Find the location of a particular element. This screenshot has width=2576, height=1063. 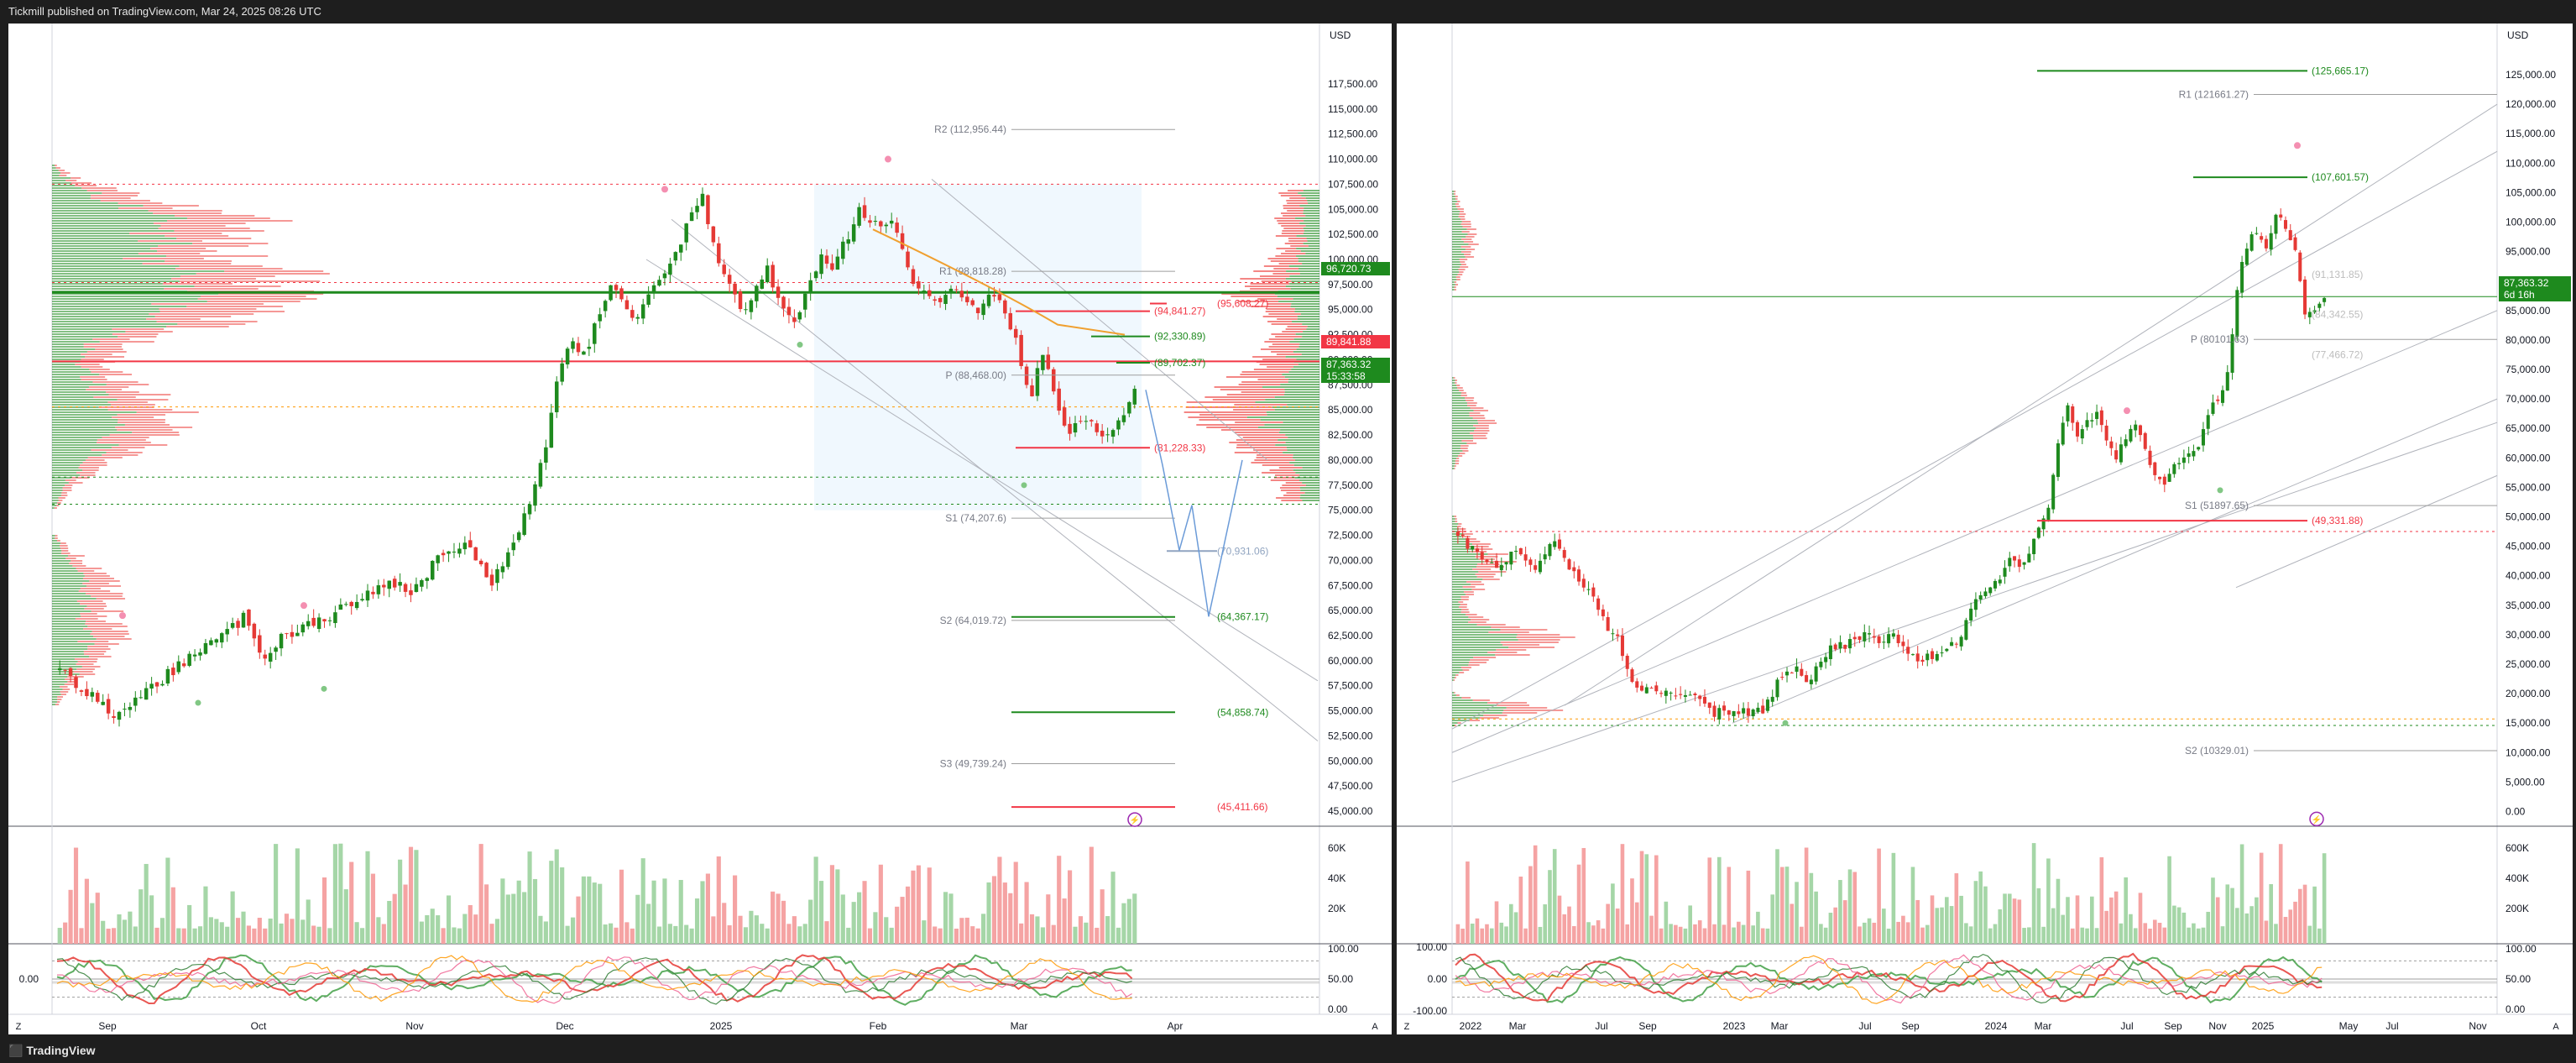

x-tick-label: Jul is located at coordinates (2126, 1026).